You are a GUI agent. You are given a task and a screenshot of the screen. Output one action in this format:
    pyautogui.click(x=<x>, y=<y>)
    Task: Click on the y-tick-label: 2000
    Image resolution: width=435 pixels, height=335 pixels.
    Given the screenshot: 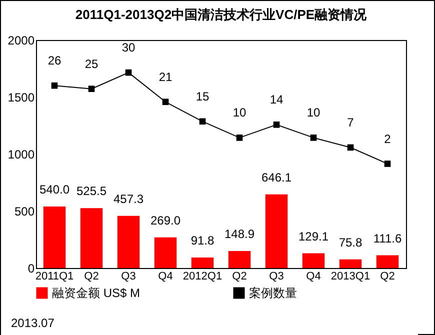 What is the action you would take?
    pyautogui.click(x=21, y=41)
    